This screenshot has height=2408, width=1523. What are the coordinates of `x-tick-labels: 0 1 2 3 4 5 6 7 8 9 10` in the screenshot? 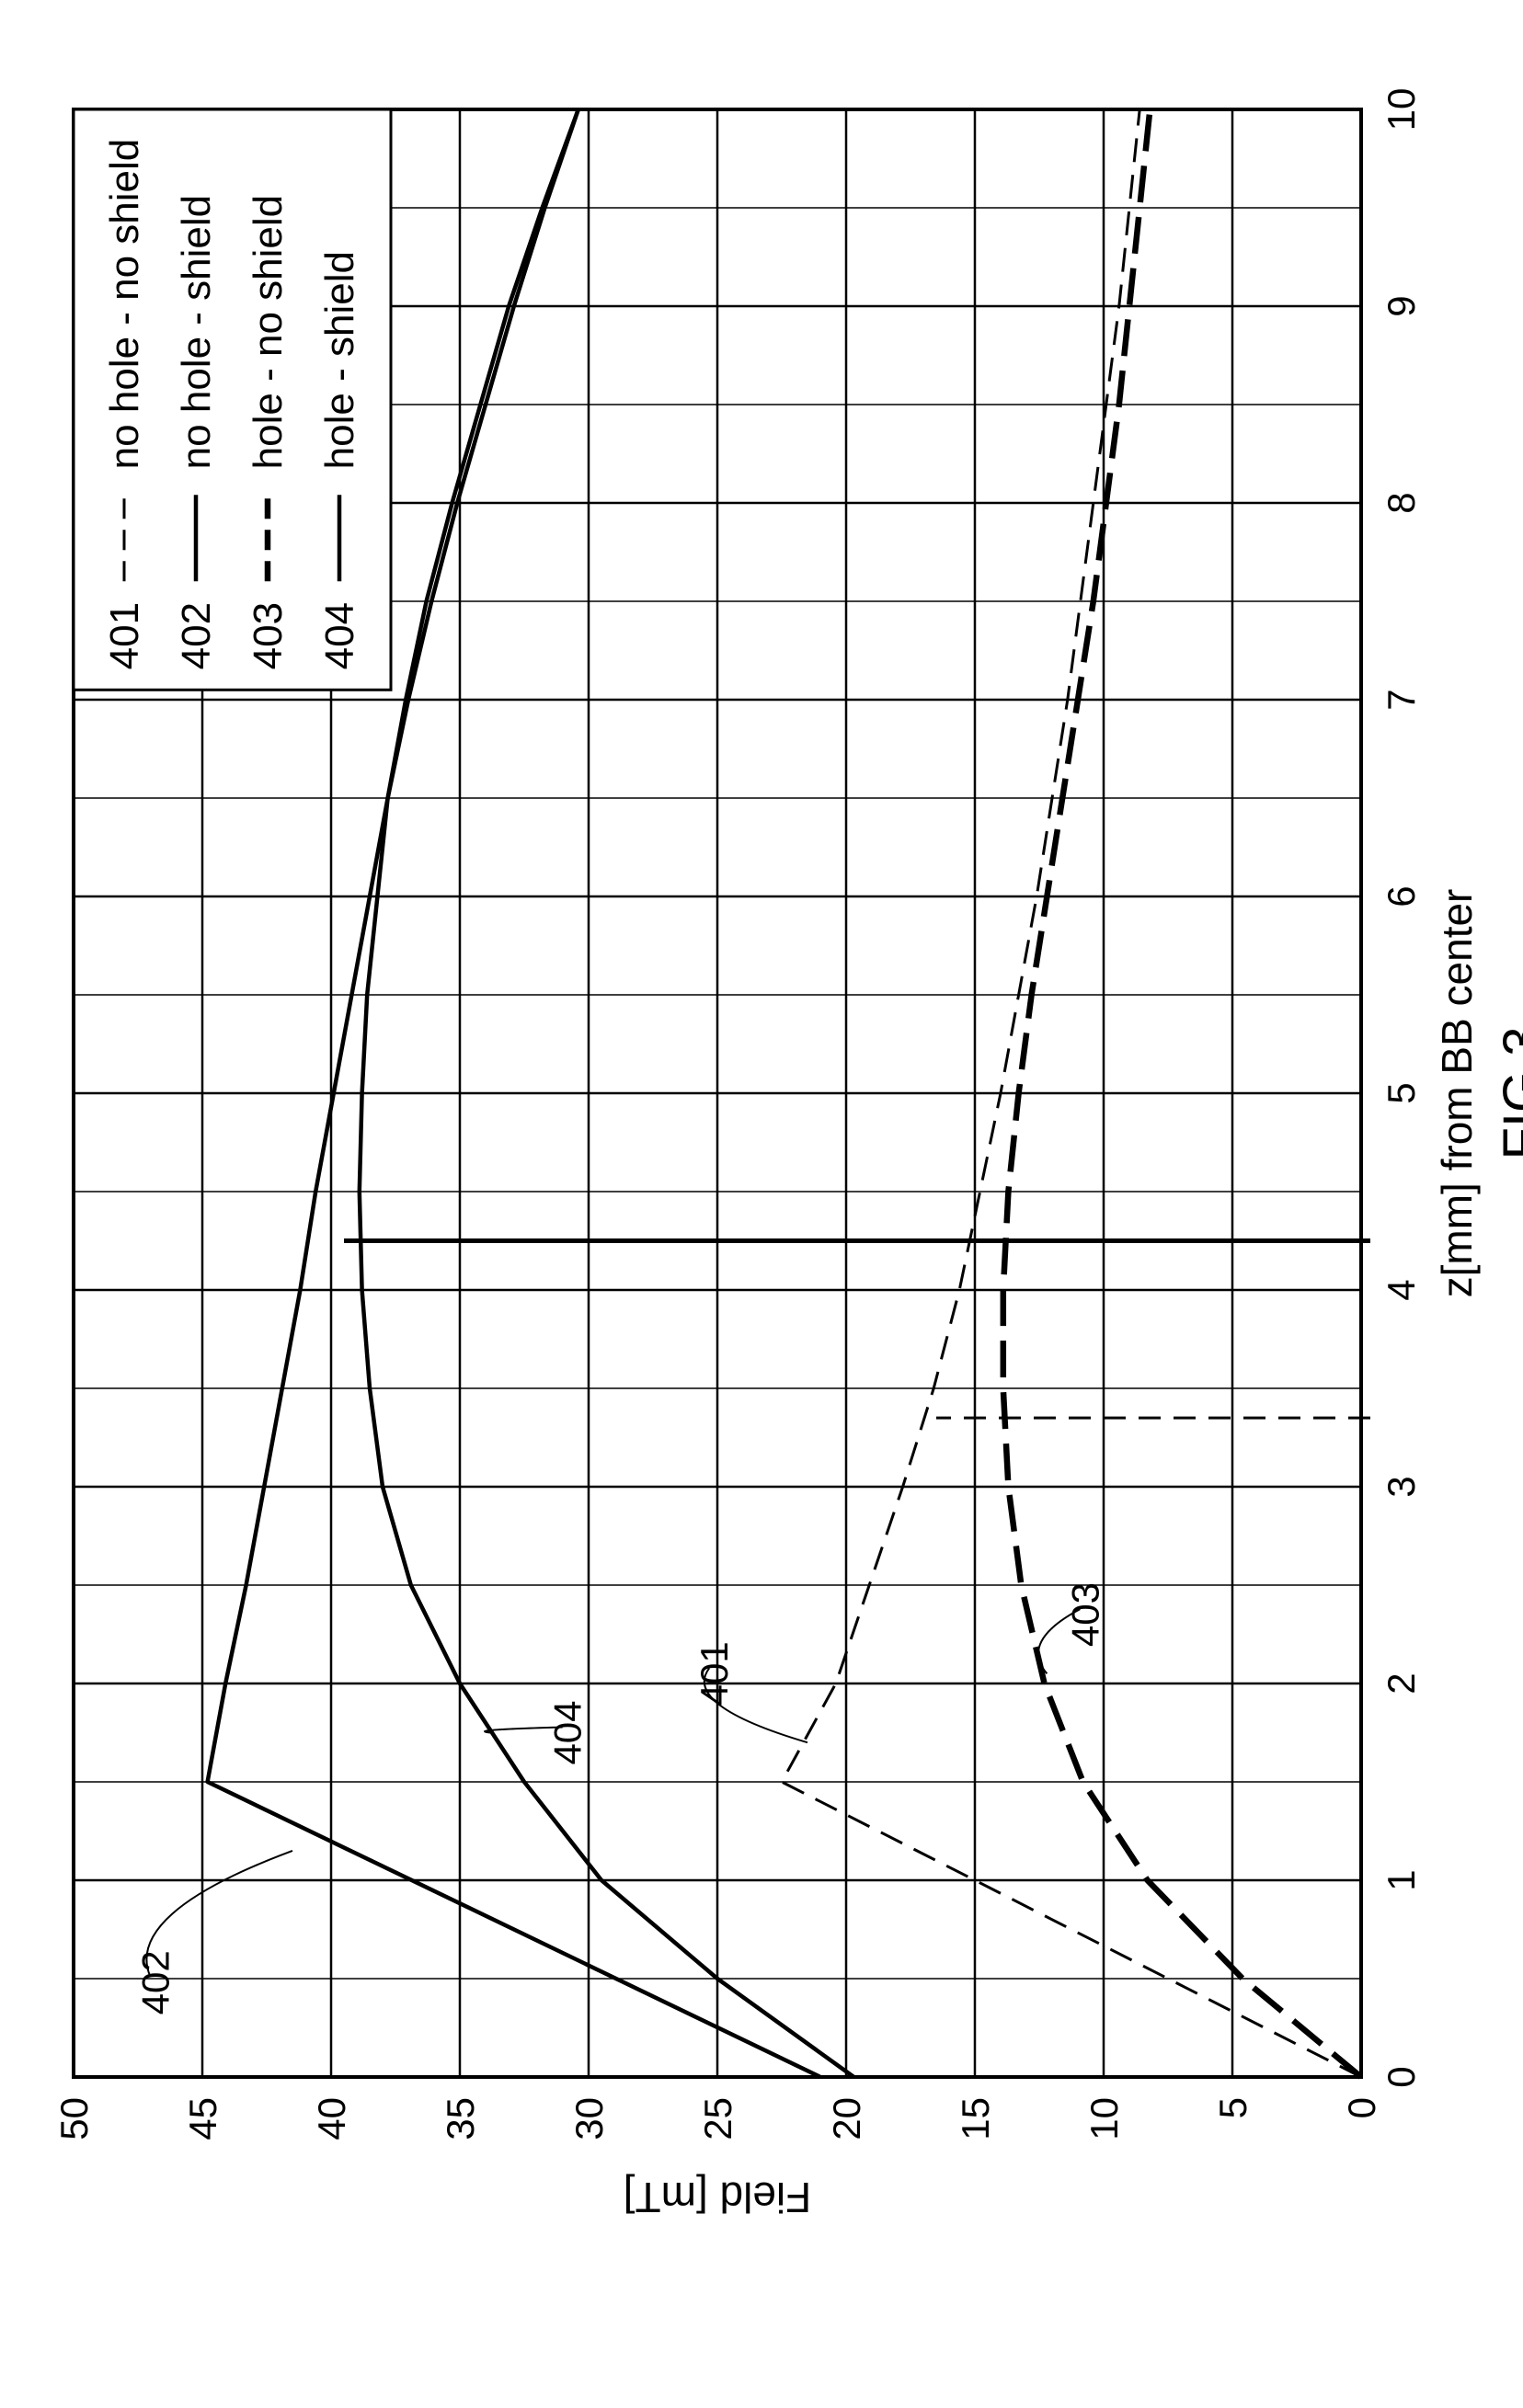 It's located at (1401, 1088).